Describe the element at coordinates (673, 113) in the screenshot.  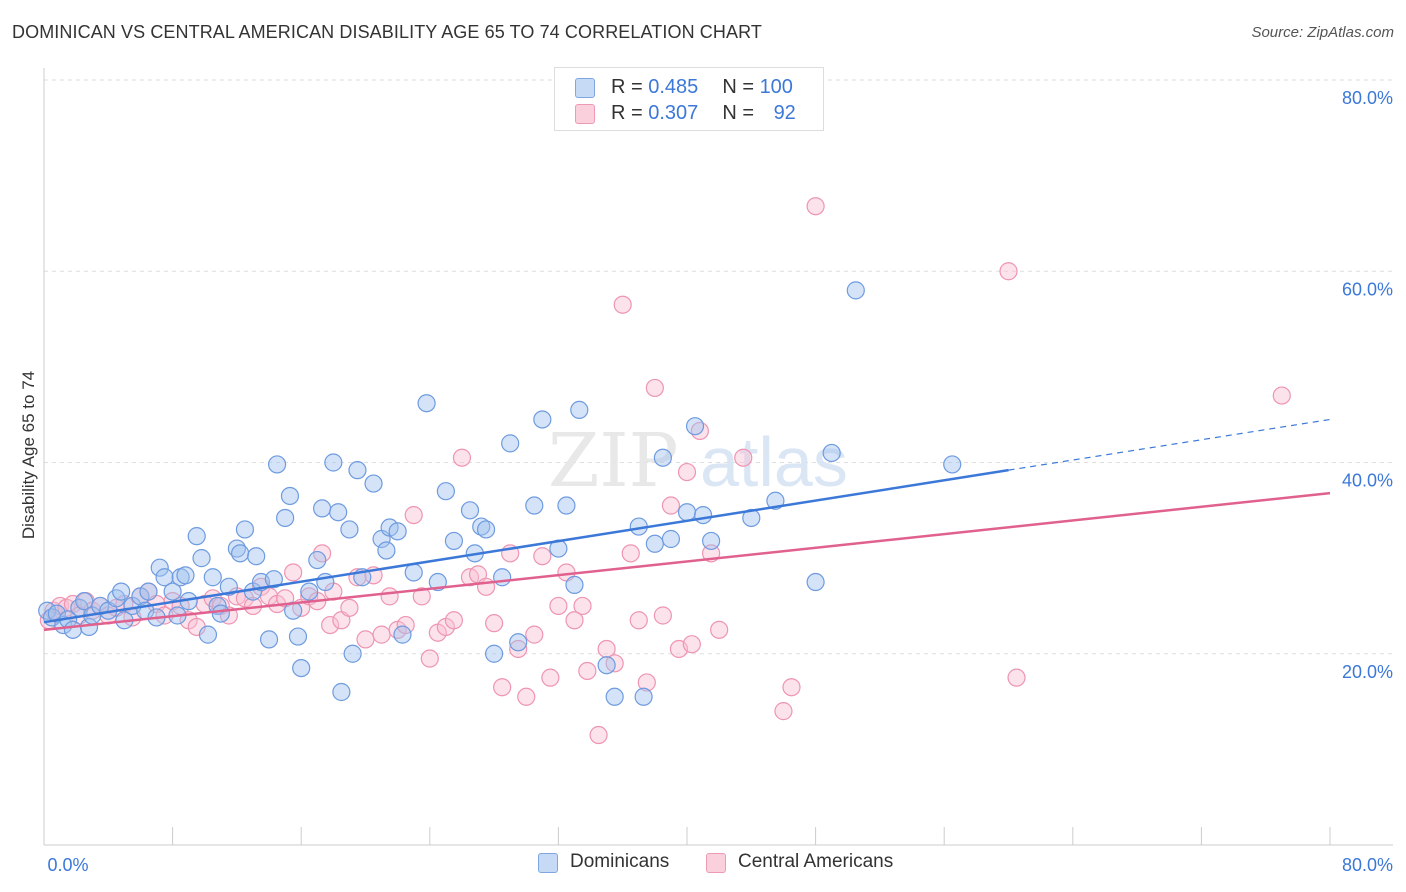
I see `r-value: 0.307` at that location.